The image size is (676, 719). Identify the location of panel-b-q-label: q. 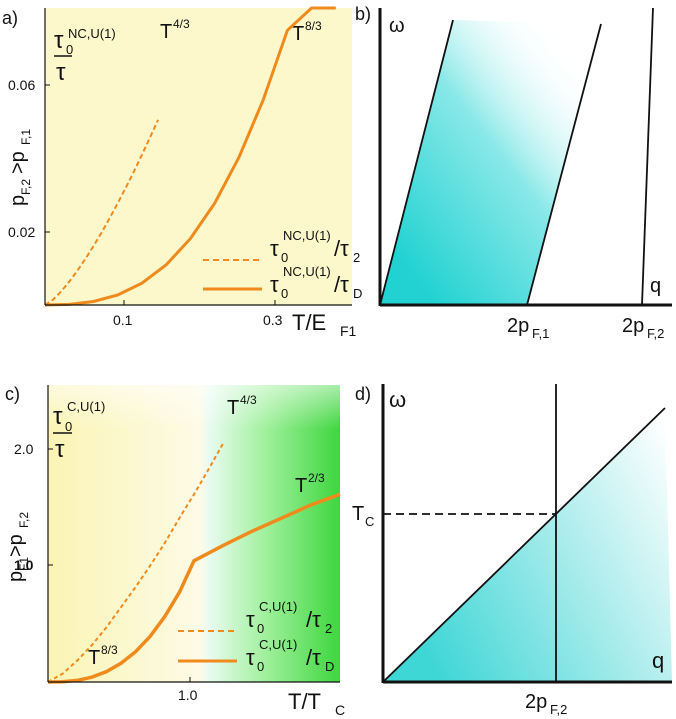
(655, 286).